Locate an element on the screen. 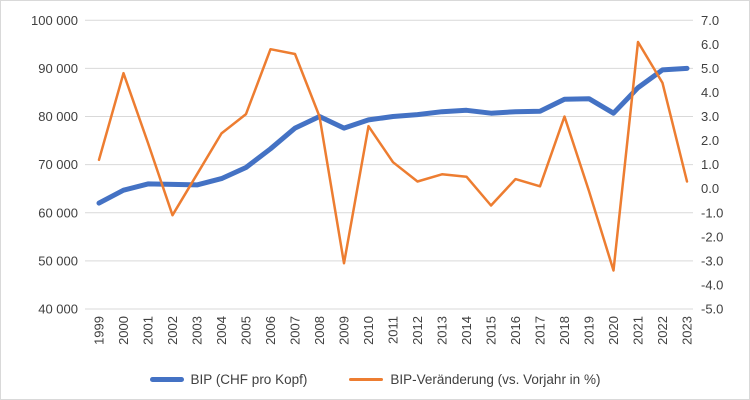  x-axis-year-label: 2021 is located at coordinates (638, 330).